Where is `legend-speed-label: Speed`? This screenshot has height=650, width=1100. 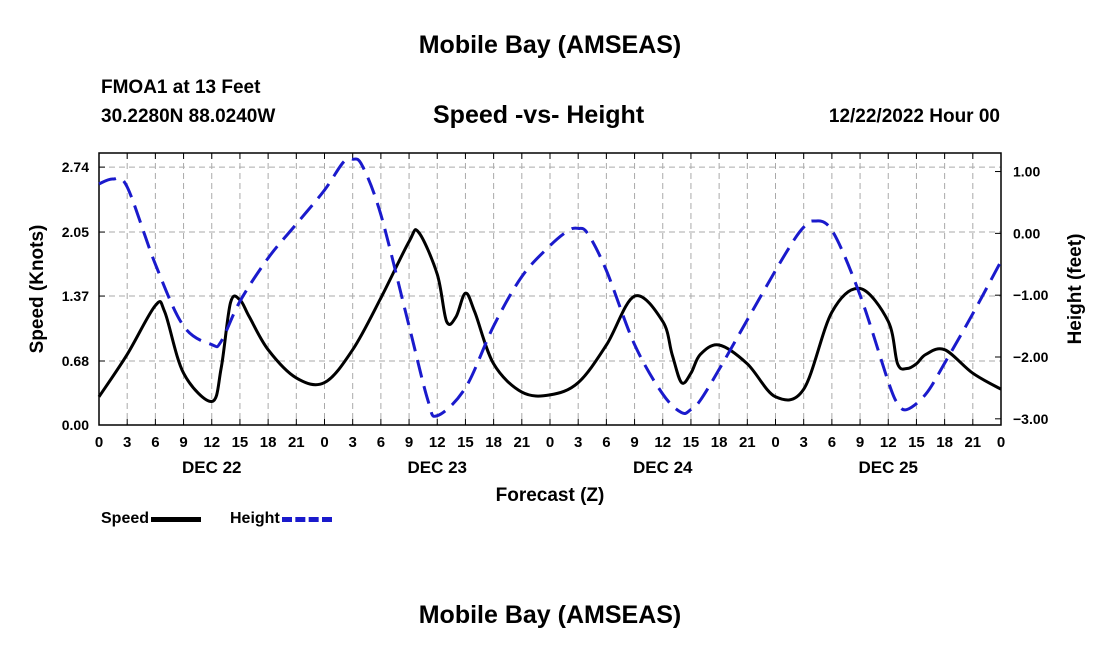
legend-speed-label: Speed is located at coordinates (125, 518).